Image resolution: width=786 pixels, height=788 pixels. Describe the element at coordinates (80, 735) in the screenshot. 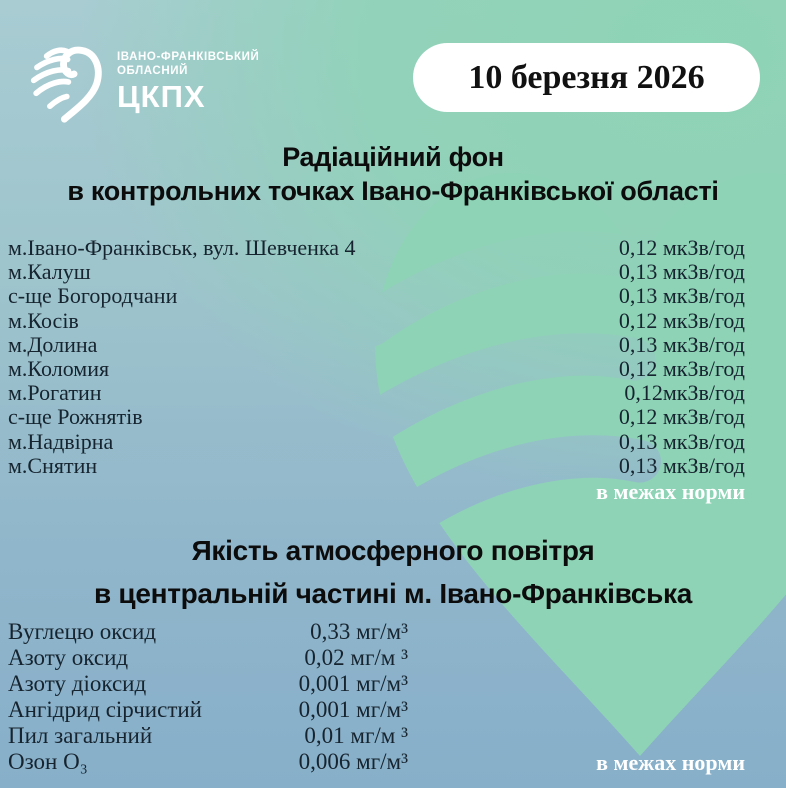

I see `air-substance: Пил загальний` at that location.